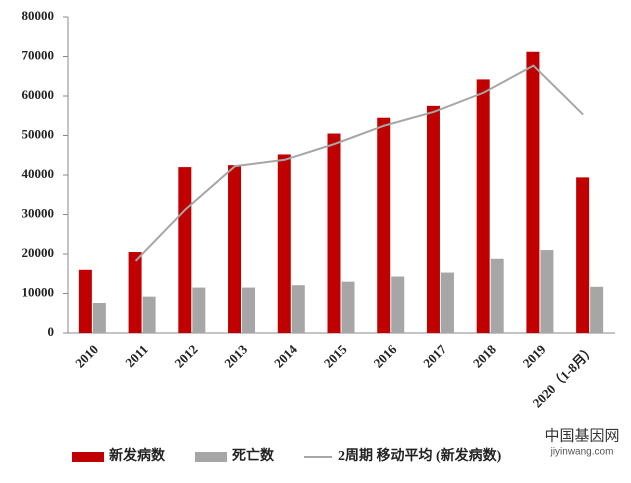 The height and width of the screenshot is (483, 631). I want to click on y-tick-label: 70000, so click(38, 54).